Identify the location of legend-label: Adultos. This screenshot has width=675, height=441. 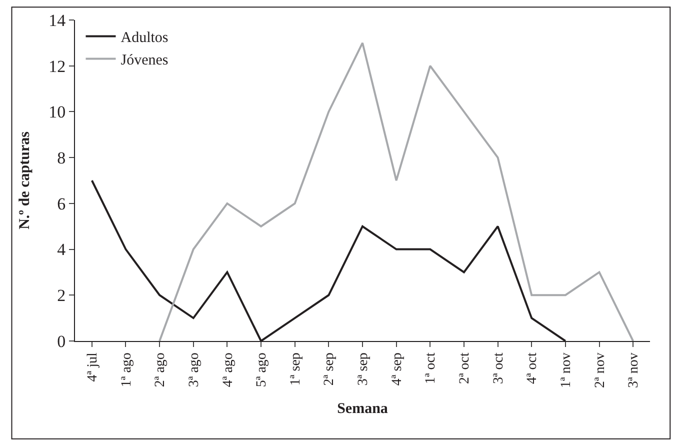
(144, 38).